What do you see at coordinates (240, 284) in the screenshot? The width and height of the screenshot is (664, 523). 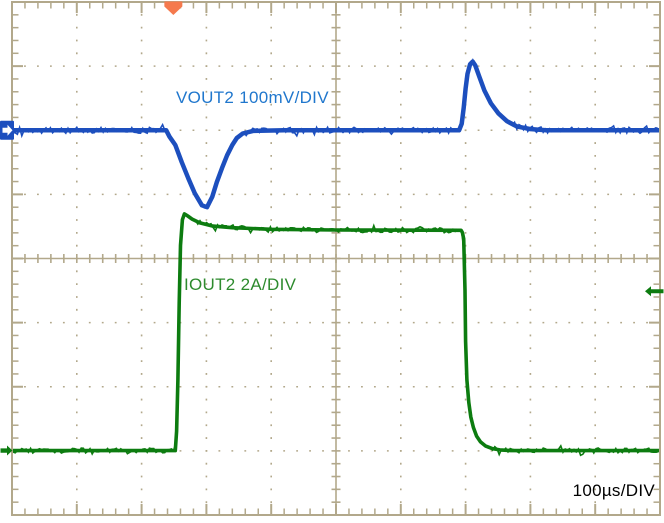 I see `iout2-channel-label: IOUT2 2A/DIV` at bounding box center [240, 284].